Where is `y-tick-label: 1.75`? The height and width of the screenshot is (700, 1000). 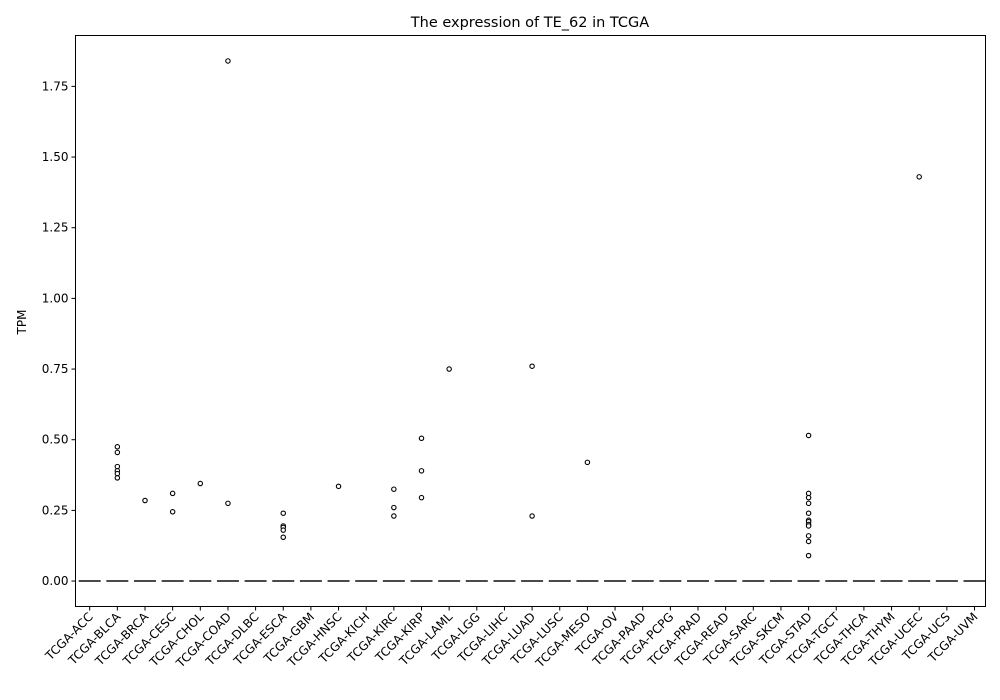 y-tick-label: 1.75 is located at coordinates (55, 86).